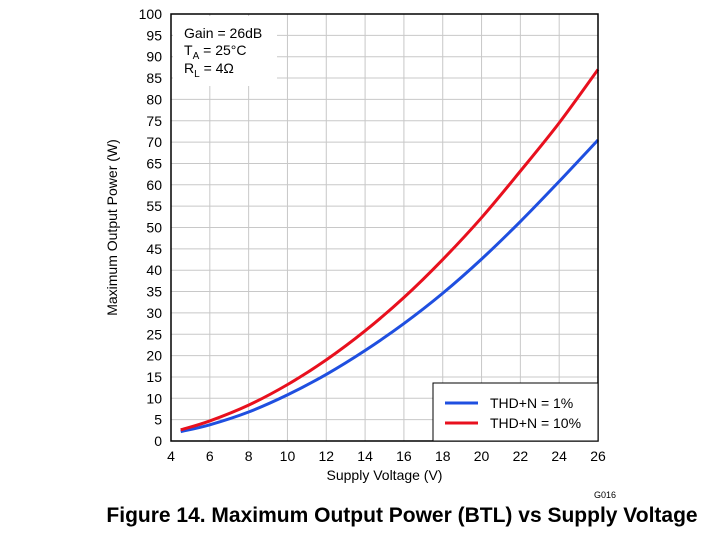  What do you see at coordinates (154, 249) in the screenshot?
I see `y-tick-label: 45` at bounding box center [154, 249].